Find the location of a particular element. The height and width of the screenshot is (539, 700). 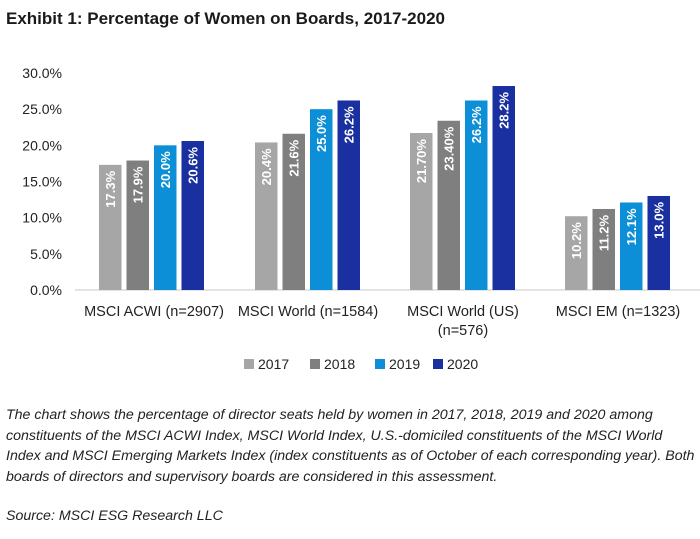

legend-swatch-2017 is located at coordinates (249, 364).